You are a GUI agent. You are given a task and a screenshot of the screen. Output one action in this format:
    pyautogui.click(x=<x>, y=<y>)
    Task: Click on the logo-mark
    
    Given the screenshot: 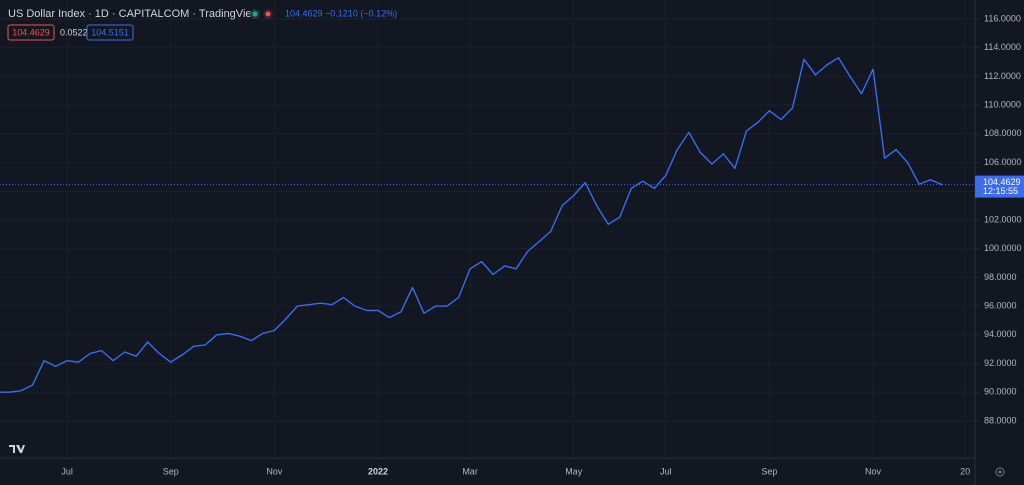 What is the action you would take?
    pyautogui.click(x=17, y=449)
    